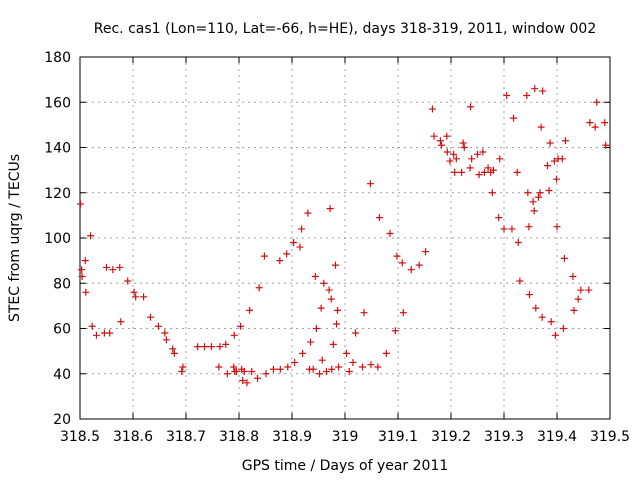  Describe the element at coordinates (451, 437) in the screenshot. I see `x-tick-label: 319.2` at that location.